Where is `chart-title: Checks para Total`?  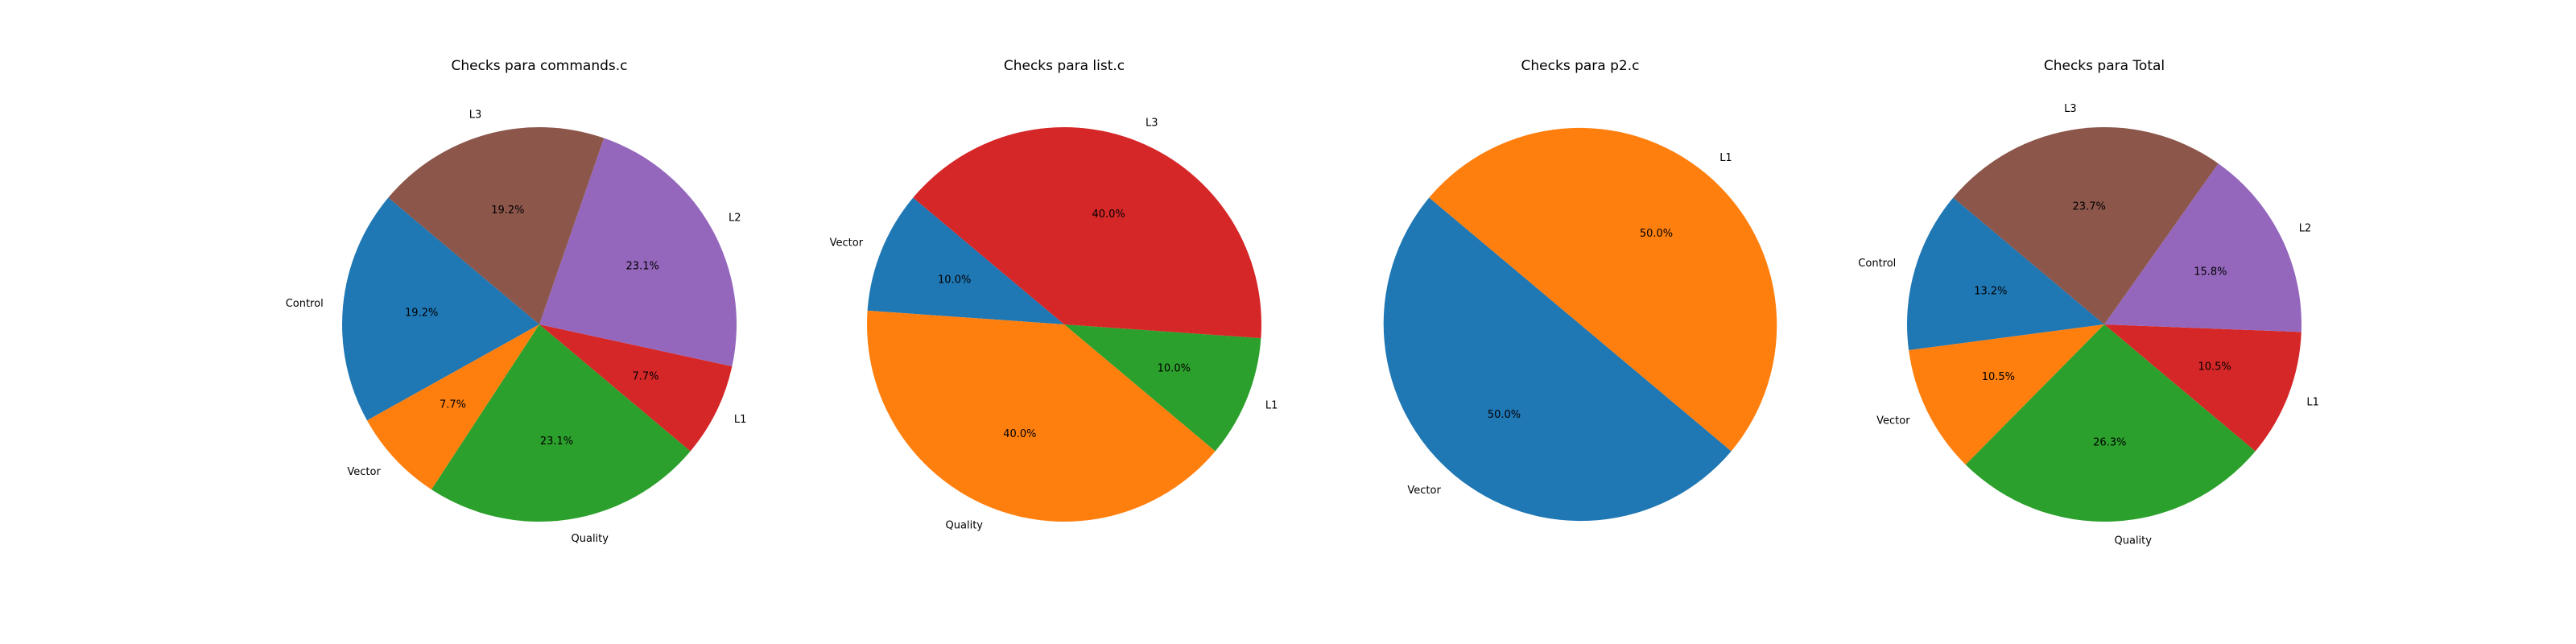 chart-title: Checks para Total is located at coordinates (2104, 66).